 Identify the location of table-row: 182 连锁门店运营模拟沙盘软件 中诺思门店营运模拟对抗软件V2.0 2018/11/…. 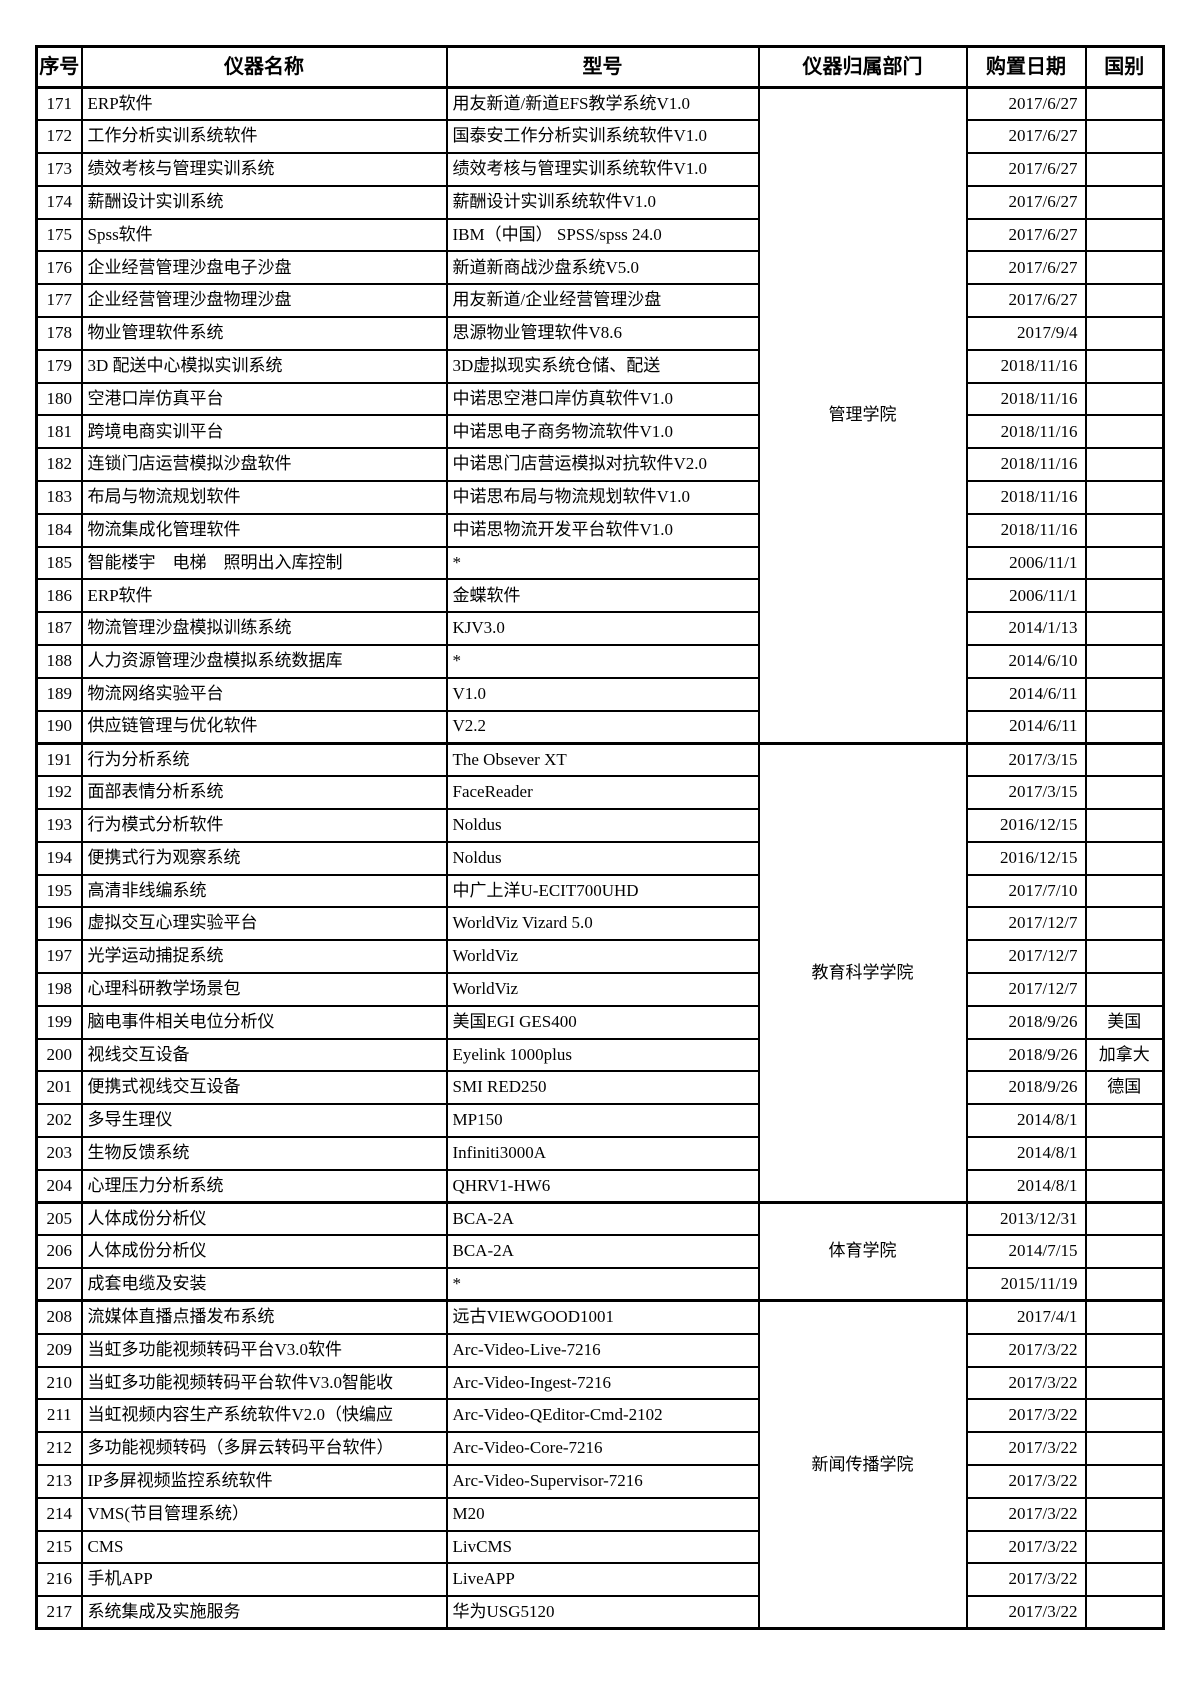
(600, 465).